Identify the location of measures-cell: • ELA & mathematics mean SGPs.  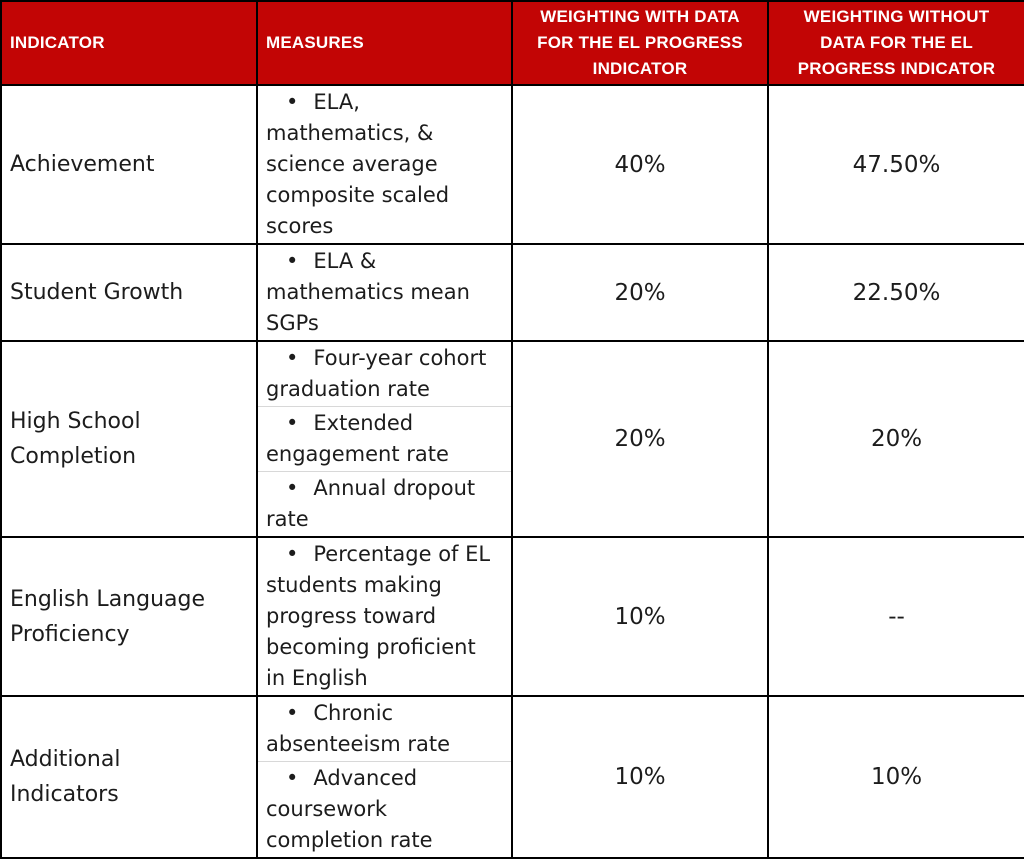
(384, 292).